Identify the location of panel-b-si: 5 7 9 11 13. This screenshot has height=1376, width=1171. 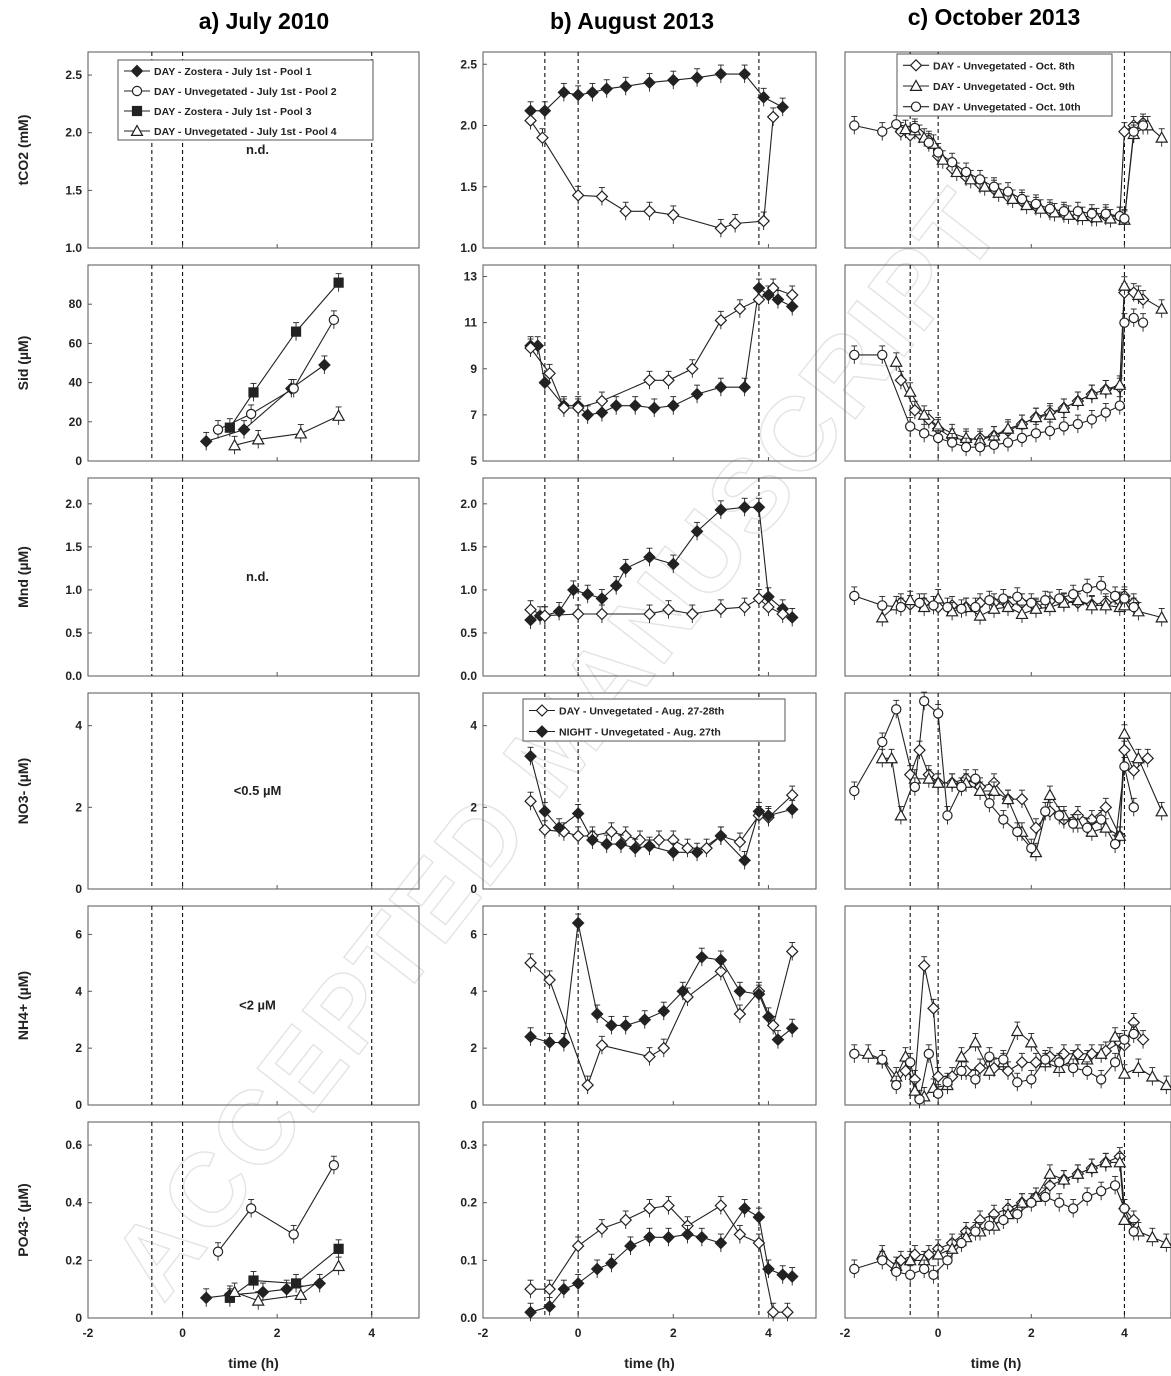
(640, 366).